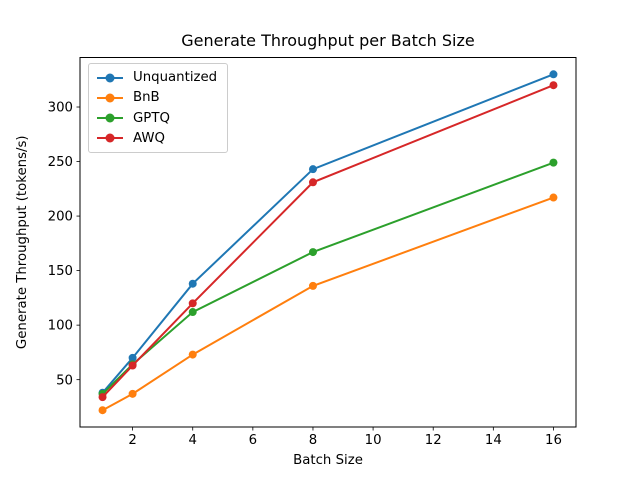  Describe the element at coordinates (64, 380) in the screenshot. I see `y-tick-label: 50` at that location.